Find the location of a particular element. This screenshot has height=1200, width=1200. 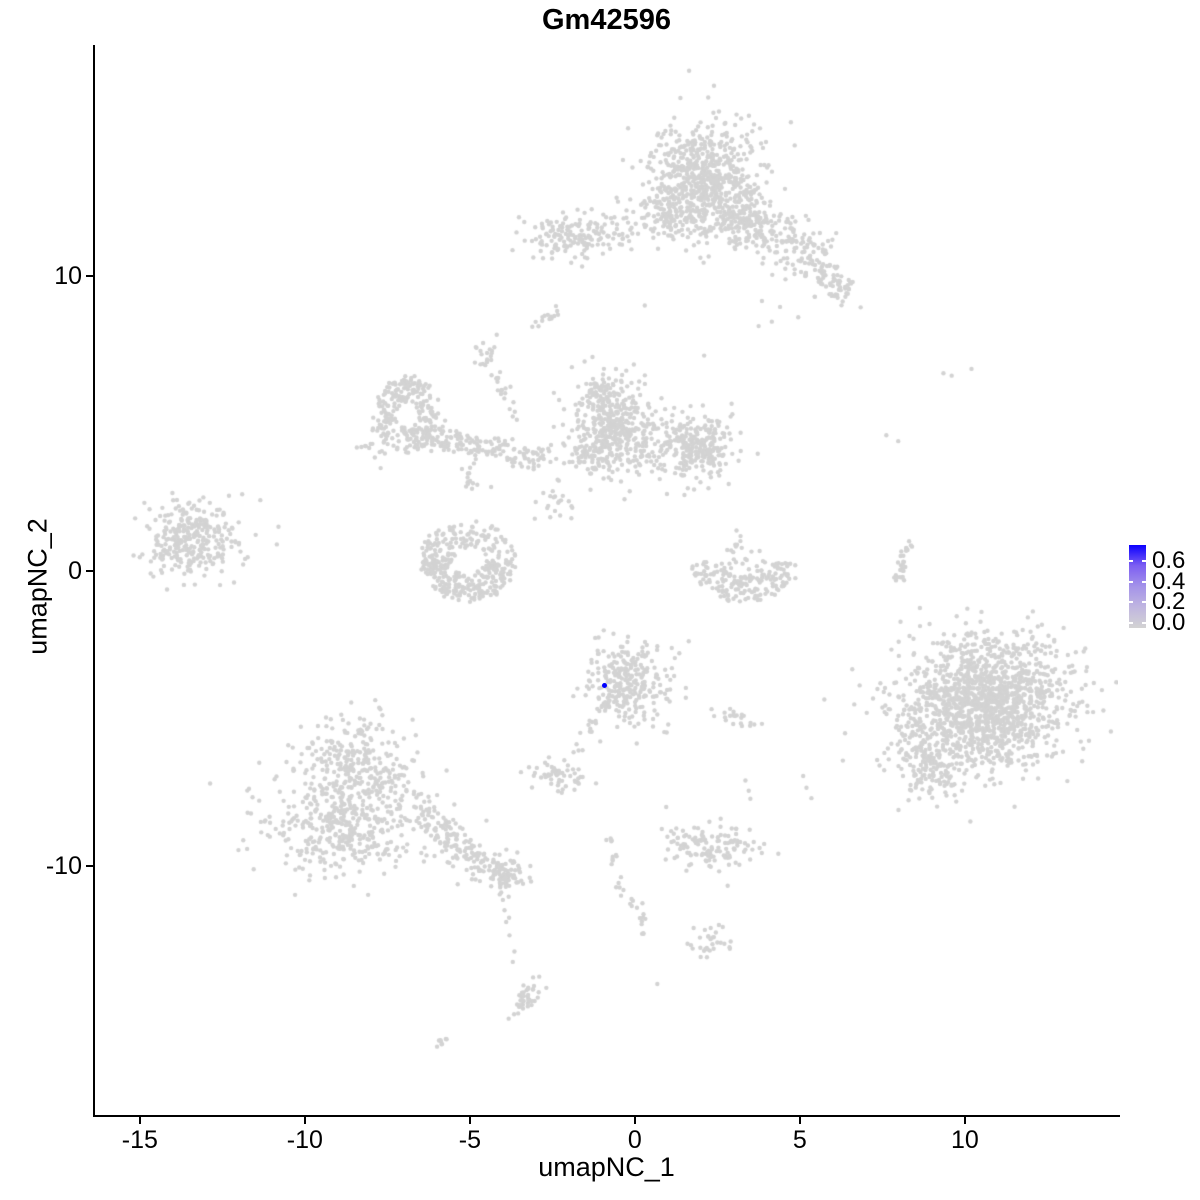

legend-label: 0.0 is located at coordinates (1169, 622).